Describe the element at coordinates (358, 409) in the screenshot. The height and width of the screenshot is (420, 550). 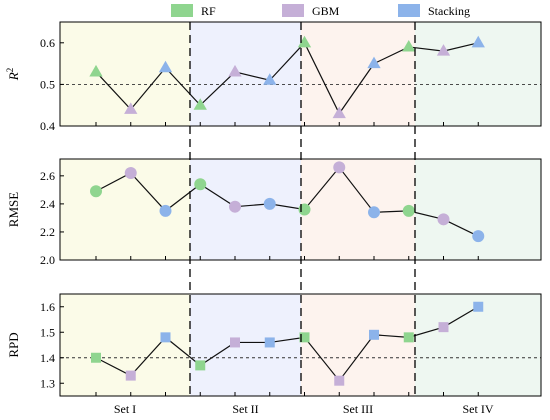
I see `set-label-3: Set III` at that location.